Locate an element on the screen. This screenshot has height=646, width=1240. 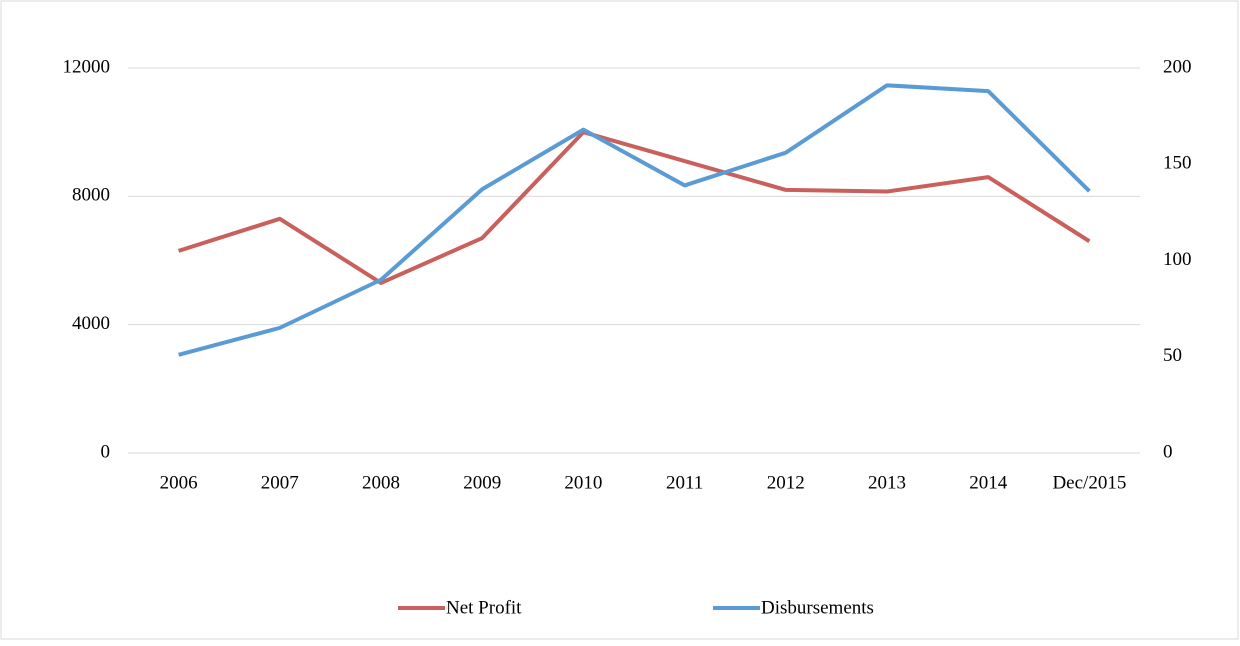
y2-tick-label: 0 is located at coordinates (1168, 451).